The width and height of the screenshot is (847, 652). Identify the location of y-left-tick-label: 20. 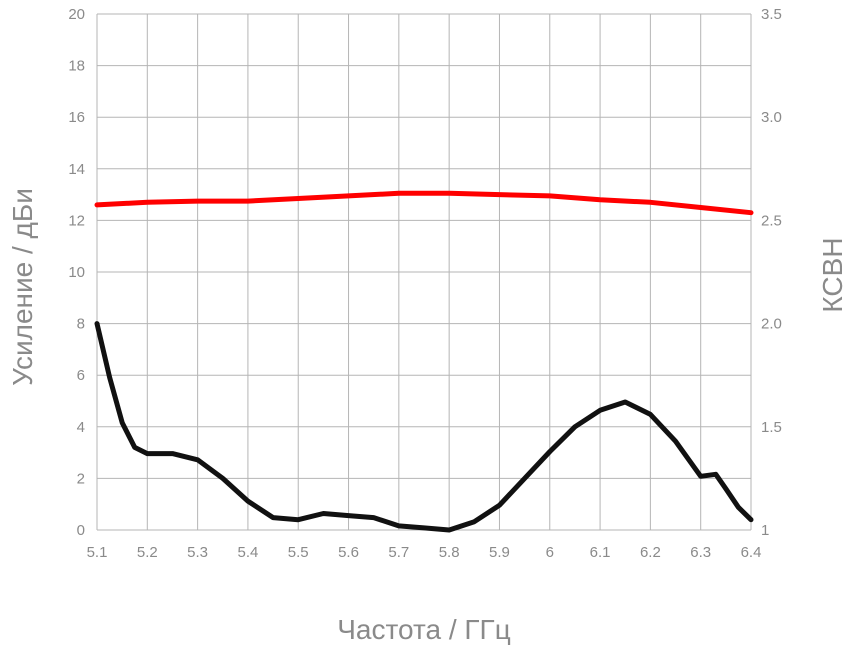
(76, 14).